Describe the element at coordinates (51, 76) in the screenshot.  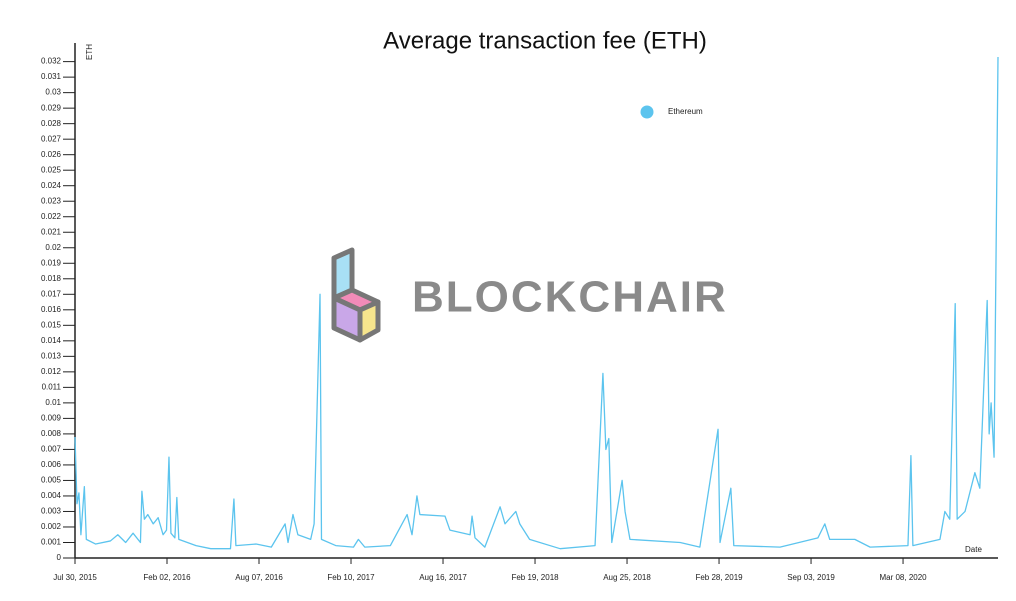
I see `y-tick-label: 0.031` at that location.